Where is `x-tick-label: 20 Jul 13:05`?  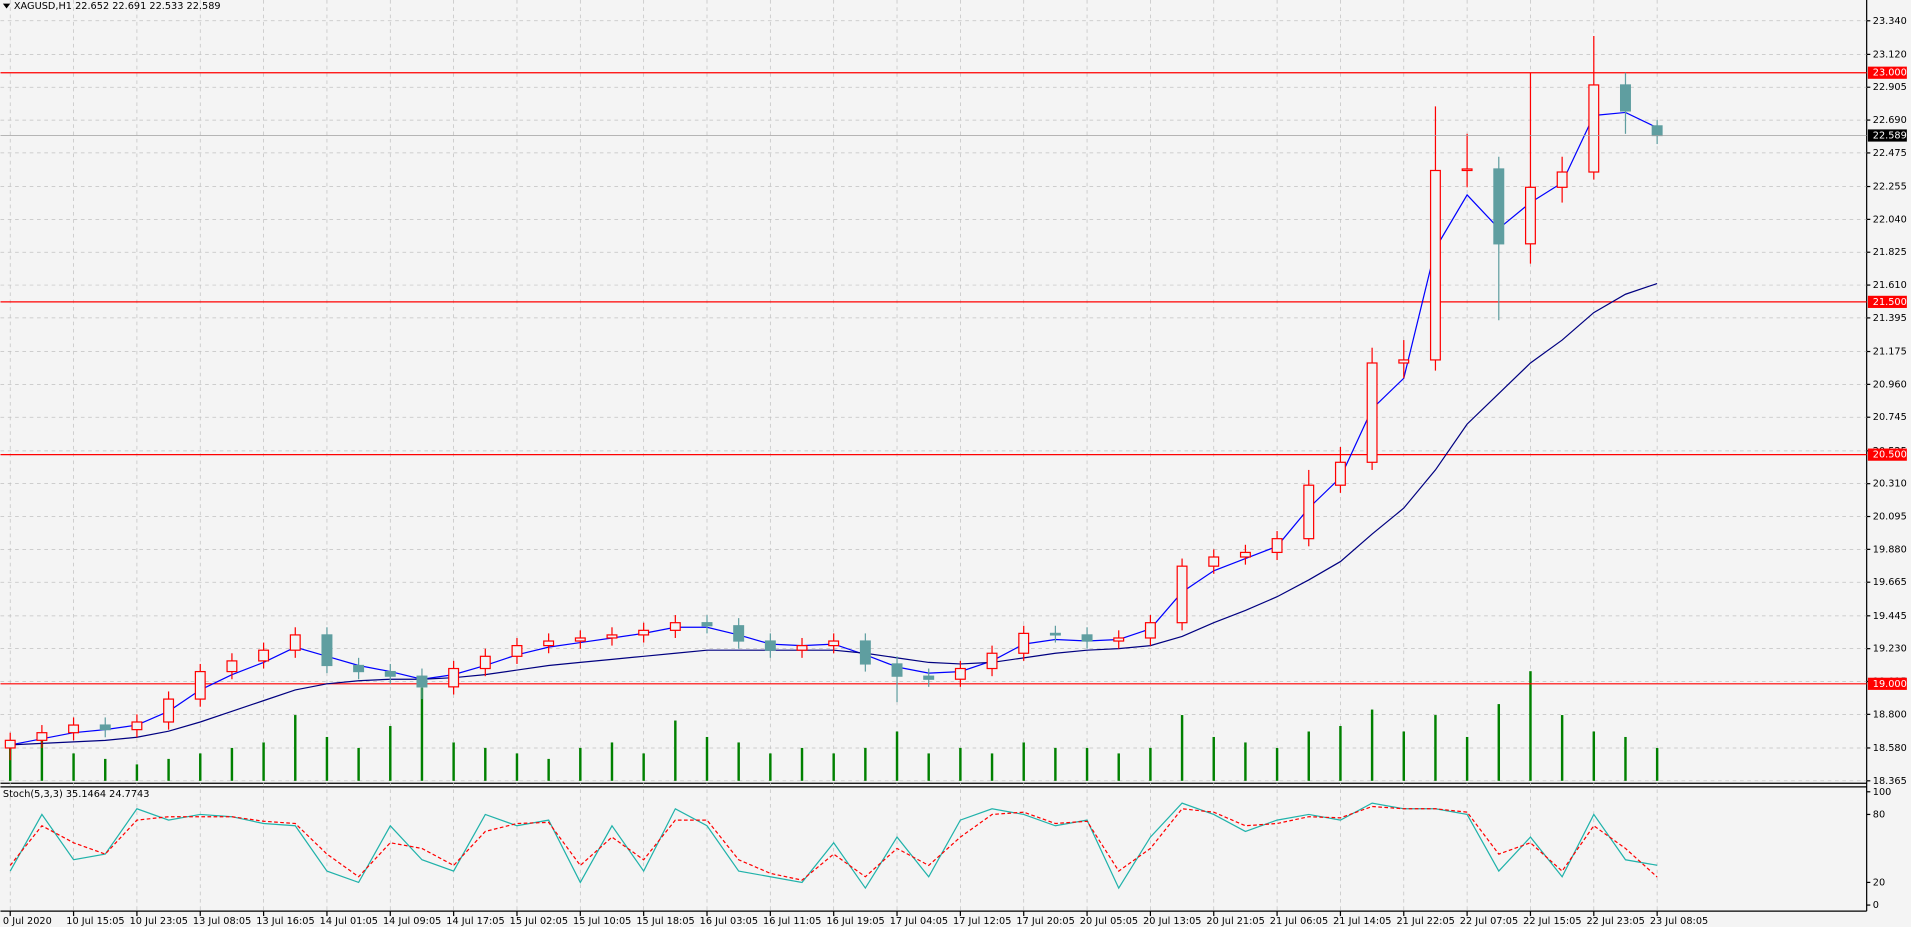 x-tick-label: 20 Jul 13:05 is located at coordinates (1172, 921).